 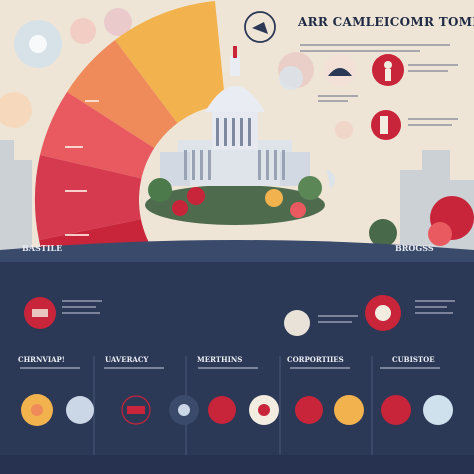 What do you see at coordinates (220, 359) in the screenshot?
I see `section-label-3: MERTHINS` at bounding box center [220, 359].